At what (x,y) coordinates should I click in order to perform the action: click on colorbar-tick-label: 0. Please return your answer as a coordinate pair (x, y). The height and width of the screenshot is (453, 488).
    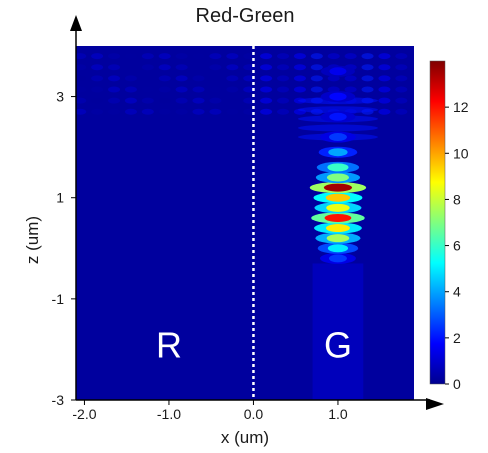
    Looking at the image, I should click on (457, 384).